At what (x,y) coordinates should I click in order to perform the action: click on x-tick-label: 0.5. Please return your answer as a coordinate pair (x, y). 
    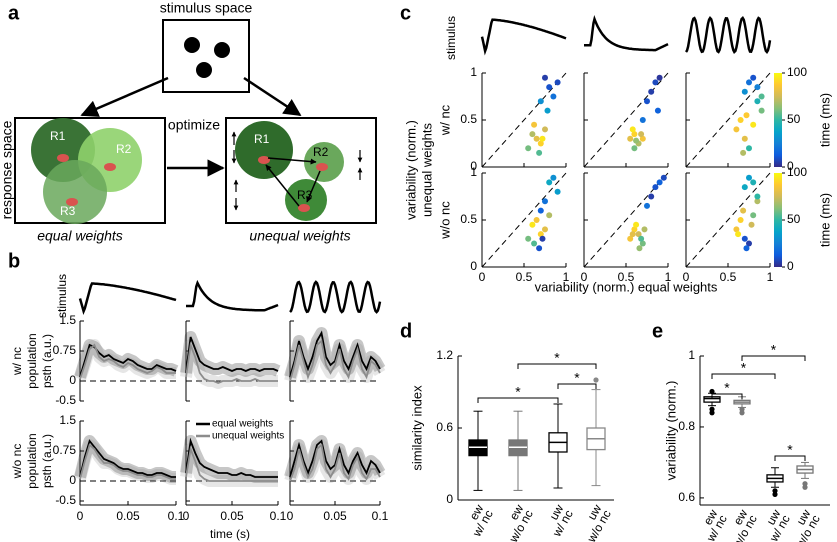
    Looking at the image, I should click on (626, 277).